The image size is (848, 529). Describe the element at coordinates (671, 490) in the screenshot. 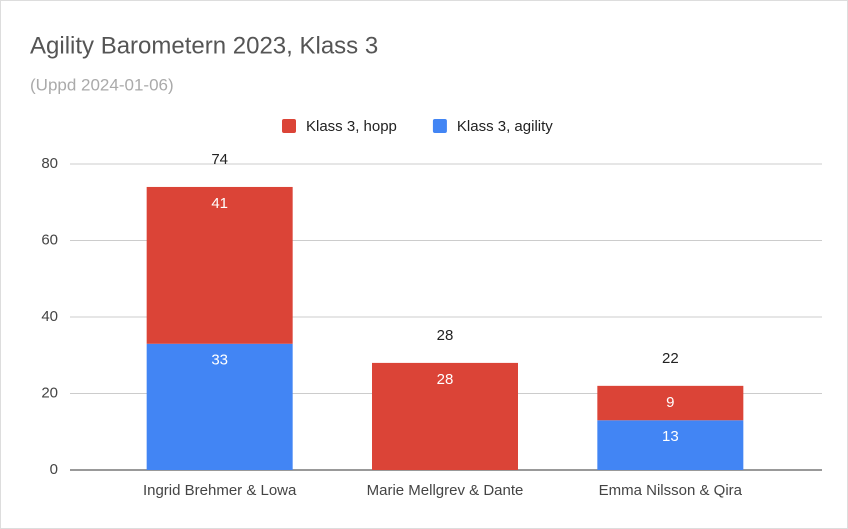

I see `x-tick-label: Emma Nilsson & Qira` at that location.